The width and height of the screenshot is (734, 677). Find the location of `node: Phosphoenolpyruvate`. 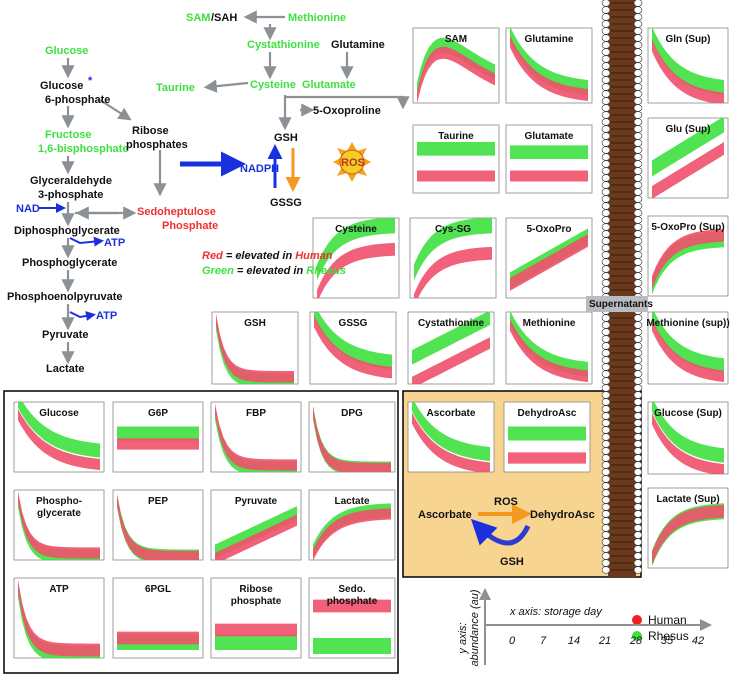

node: Phosphoenolpyruvate is located at coordinates (65, 297).